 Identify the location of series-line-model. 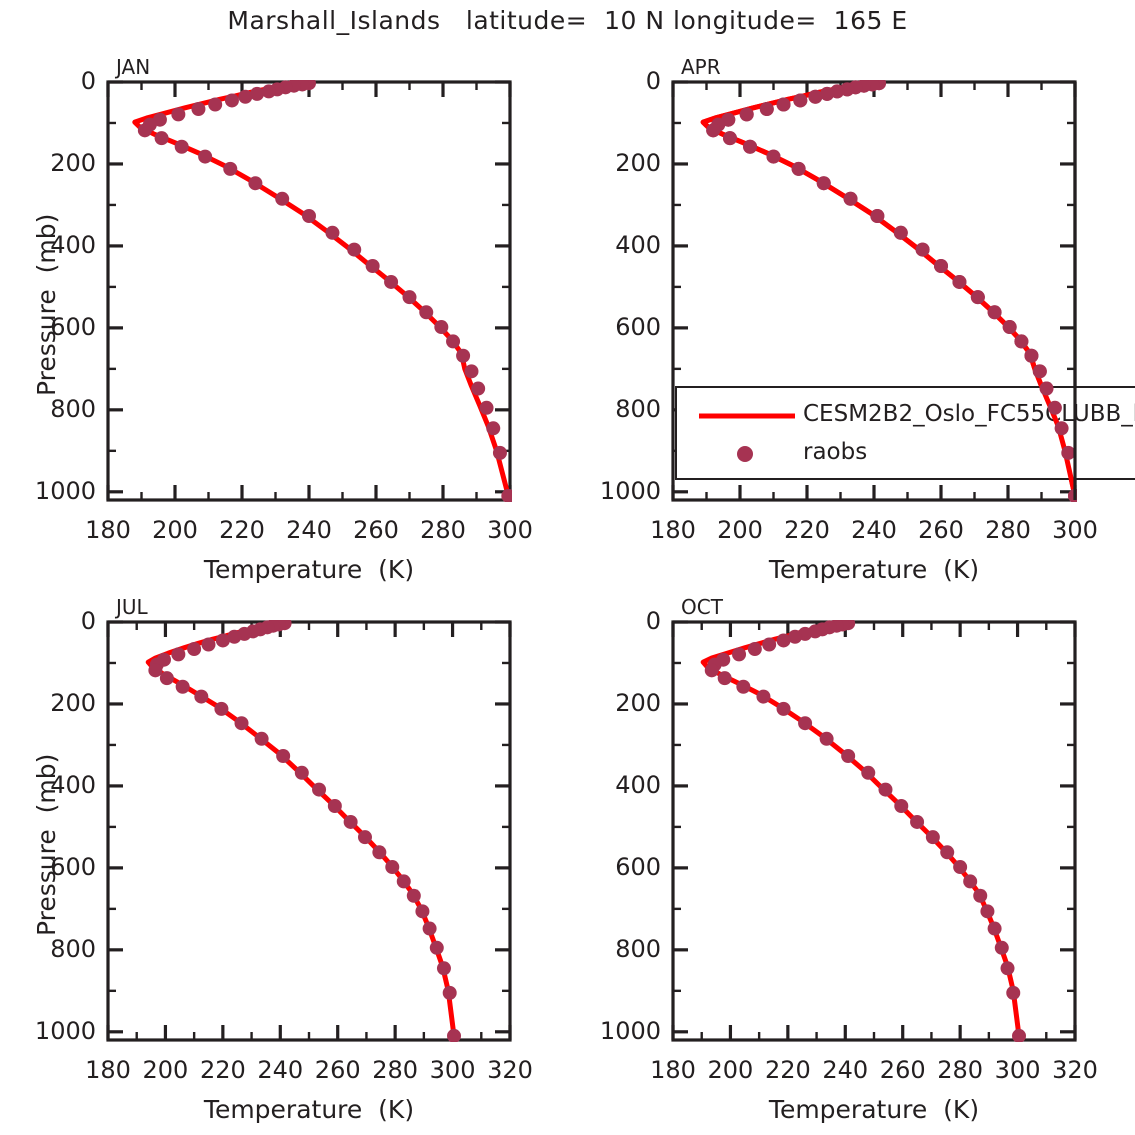
(861, 829).